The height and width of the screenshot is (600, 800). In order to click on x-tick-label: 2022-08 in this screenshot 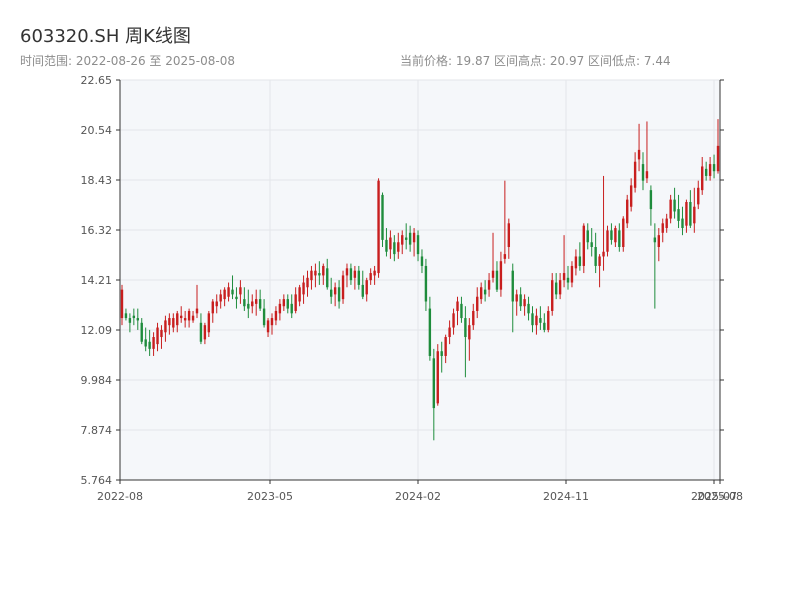, I will do `click(120, 496)`.